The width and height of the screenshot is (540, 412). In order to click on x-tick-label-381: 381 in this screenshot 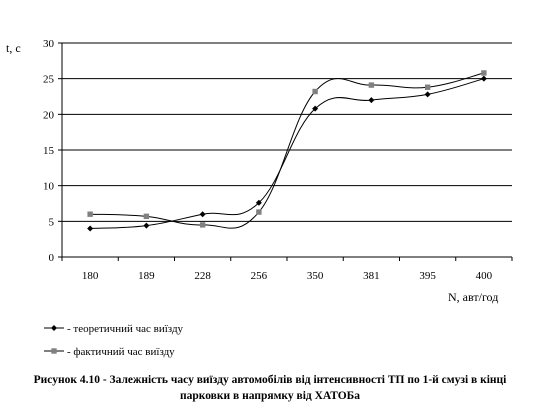, I will do `click(371, 276)`.